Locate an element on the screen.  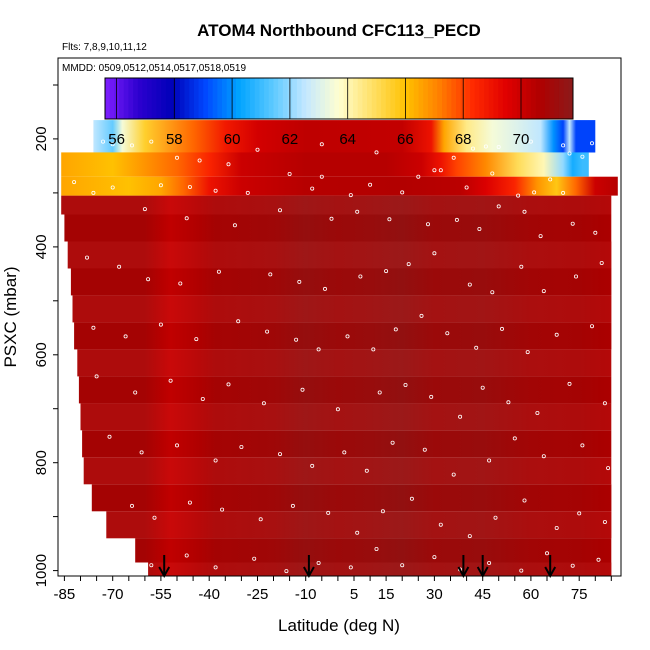
colorbar-tick-label: 66 is located at coordinates (405, 139).